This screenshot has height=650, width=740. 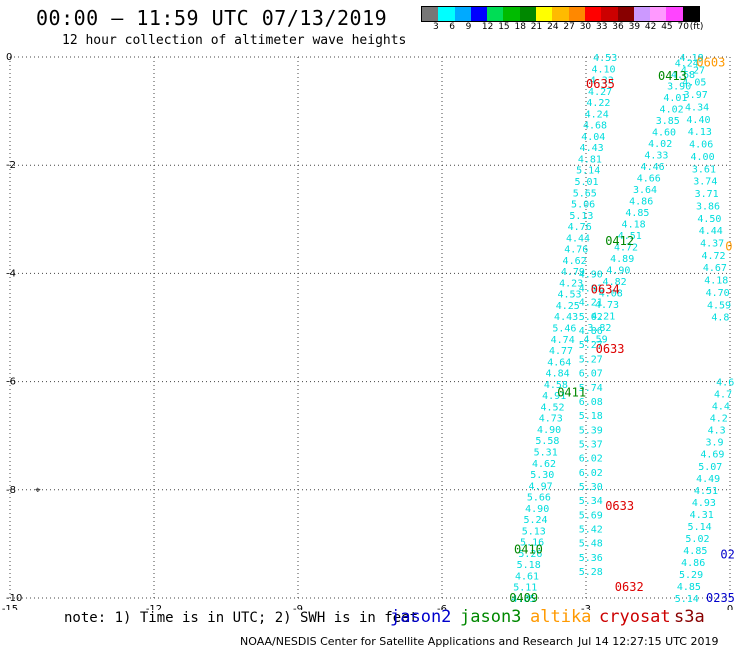 I want to click on pass-time-label: 0413, so click(x=672, y=76).